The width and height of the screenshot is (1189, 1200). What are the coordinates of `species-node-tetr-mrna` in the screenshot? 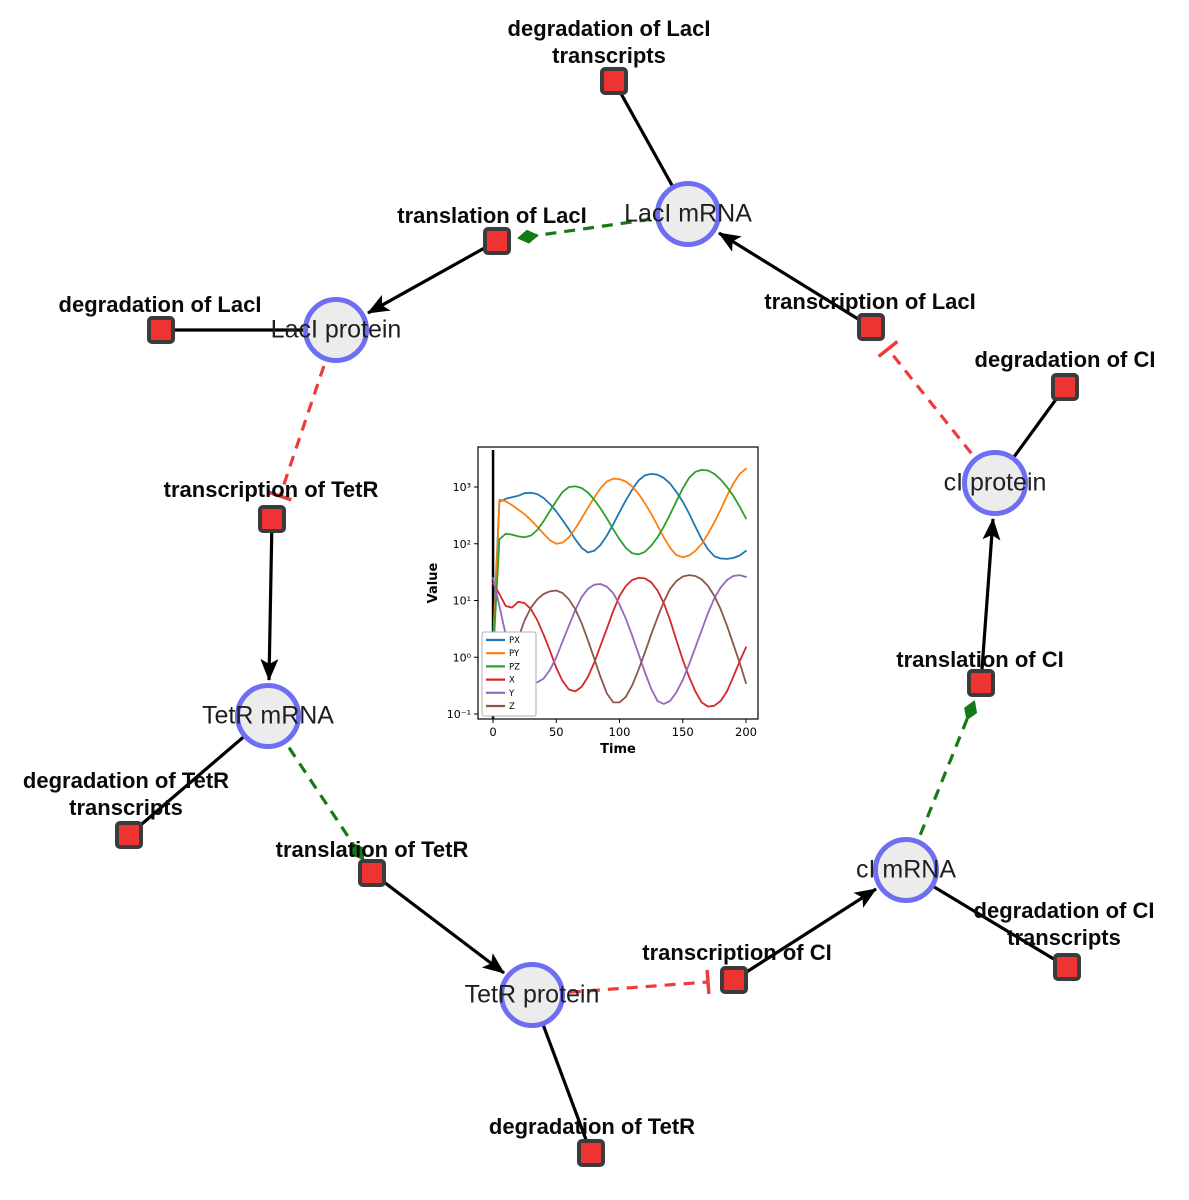 It's located at (268, 716).